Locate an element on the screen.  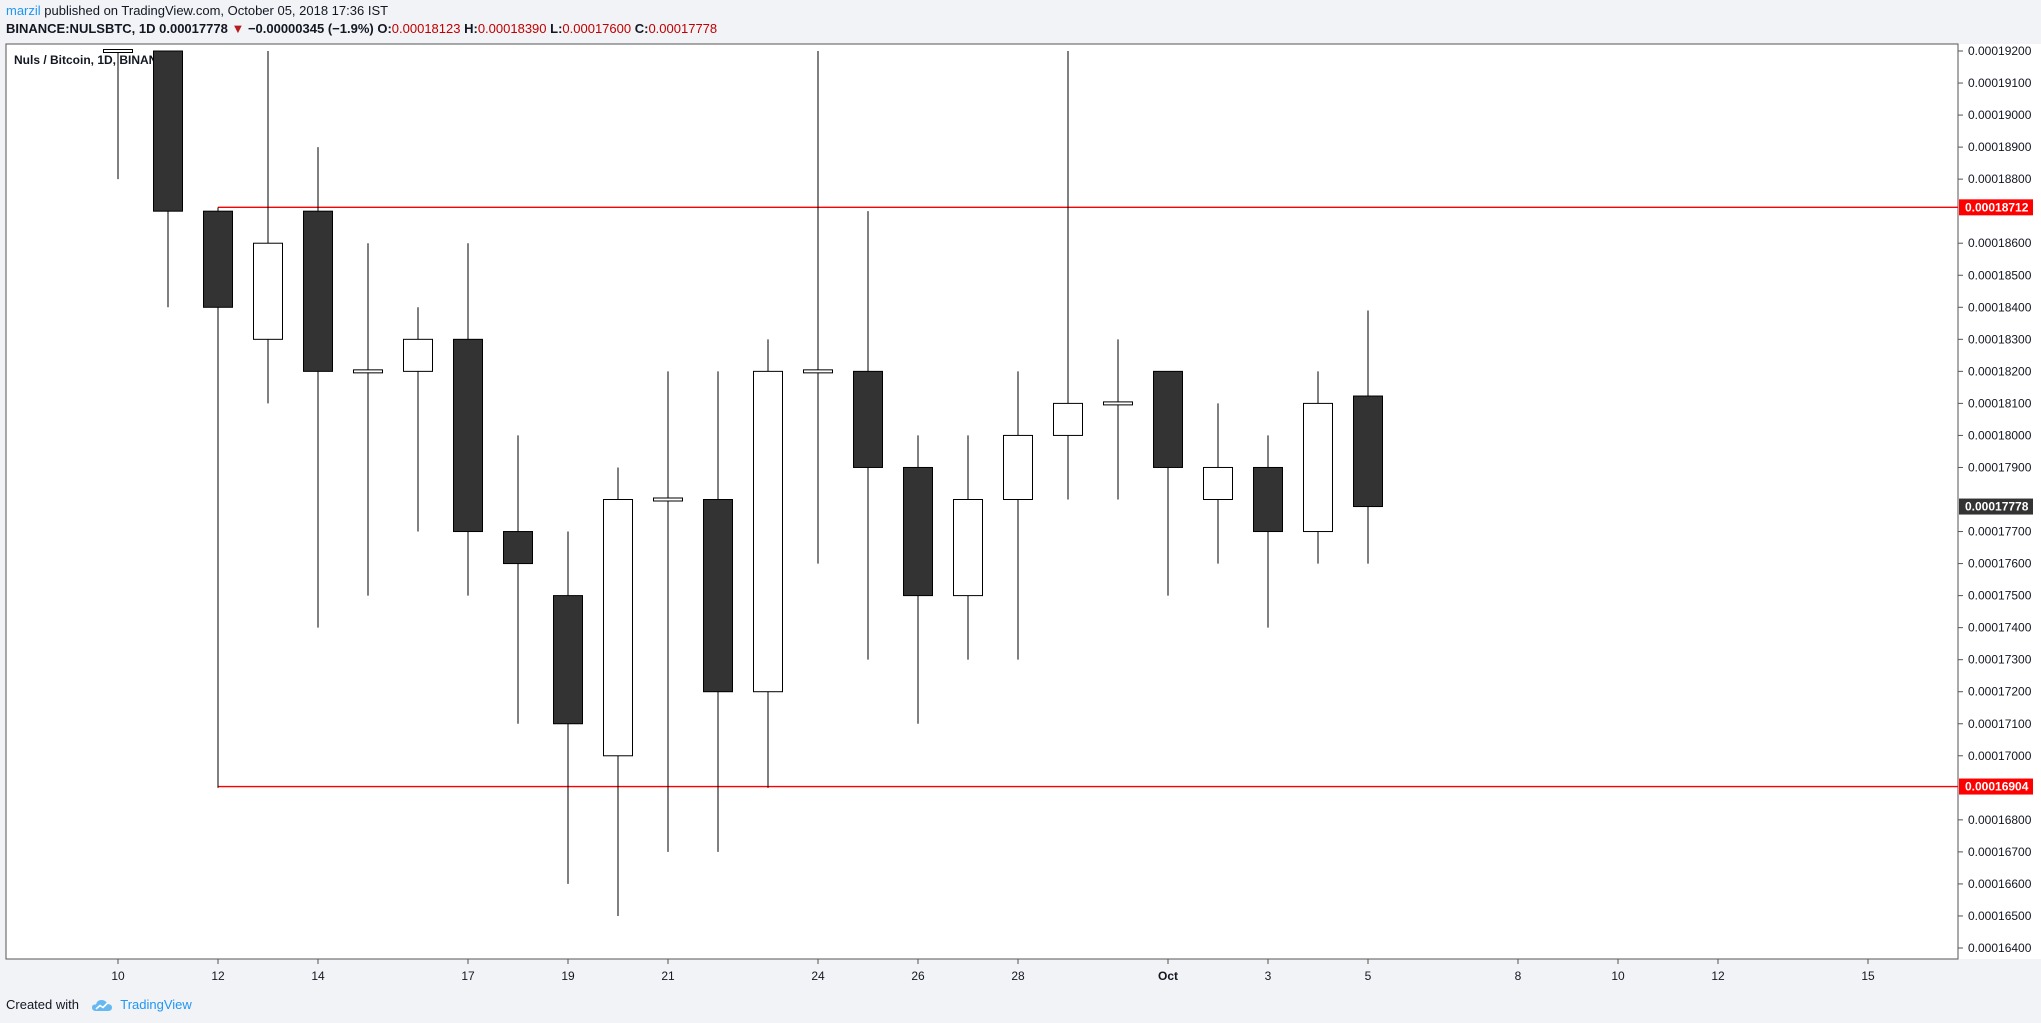
x-tick-label-11: 5 is located at coordinates (1368, 976).